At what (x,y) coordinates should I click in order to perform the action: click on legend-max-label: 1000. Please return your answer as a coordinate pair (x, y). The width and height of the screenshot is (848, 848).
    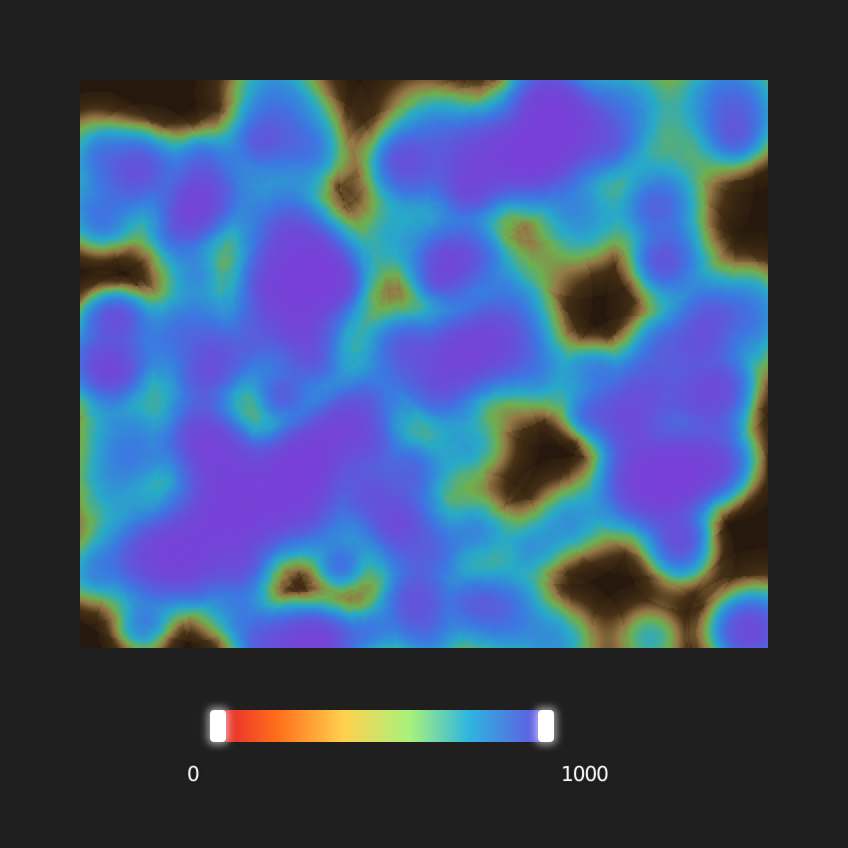
    Looking at the image, I should click on (585, 774).